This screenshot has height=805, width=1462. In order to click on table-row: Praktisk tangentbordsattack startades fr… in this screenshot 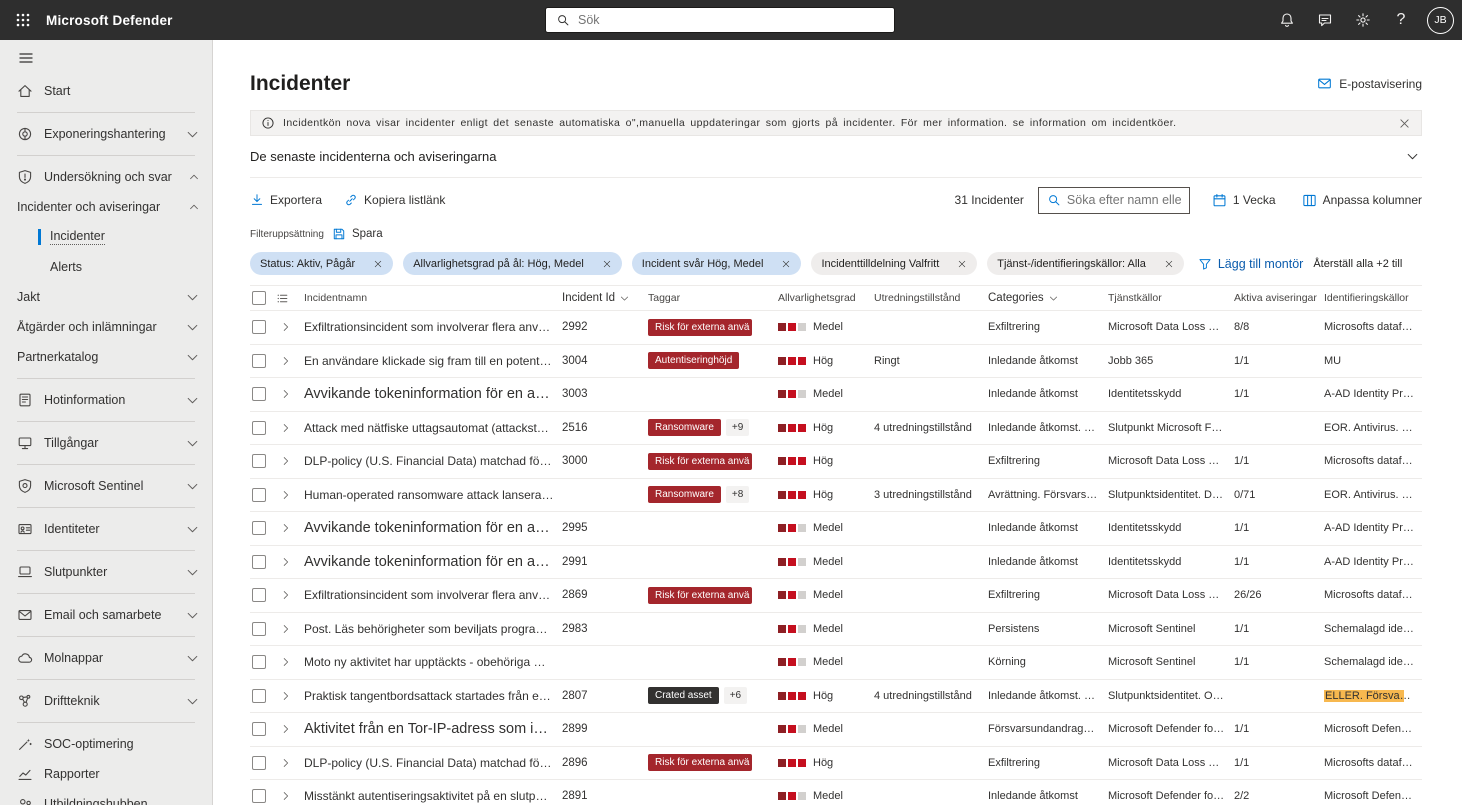, I will do `click(836, 696)`.